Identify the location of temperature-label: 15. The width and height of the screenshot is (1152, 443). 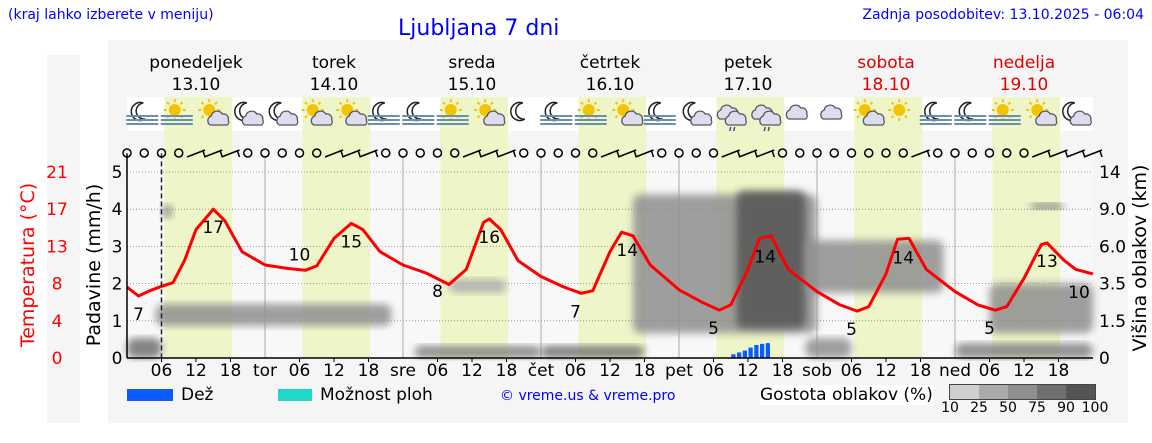
(351, 242).